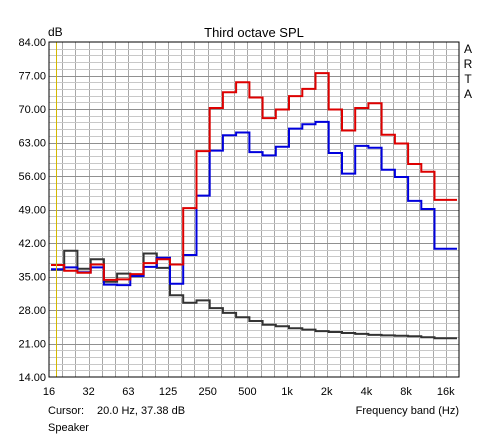 The image size is (484, 437). I want to click on y-tick-label: 21.00, so click(32, 345).